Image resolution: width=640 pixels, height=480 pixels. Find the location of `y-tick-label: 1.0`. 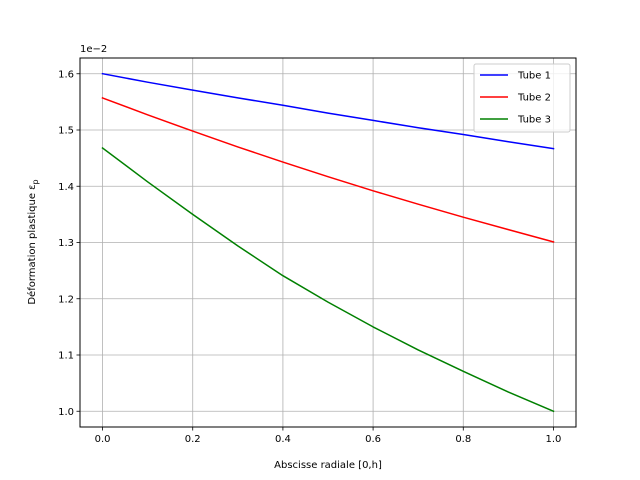

y-tick-label: 1.0 is located at coordinates (66, 412).